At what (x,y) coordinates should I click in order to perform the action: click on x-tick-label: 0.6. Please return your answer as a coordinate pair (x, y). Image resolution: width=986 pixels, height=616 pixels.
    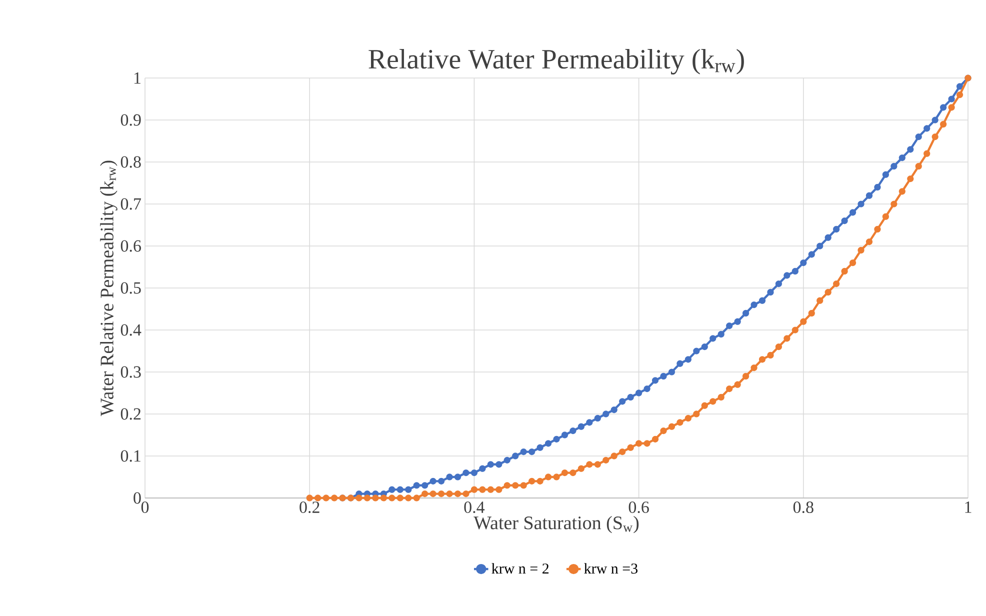
    Looking at the image, I should click on (638, 508).